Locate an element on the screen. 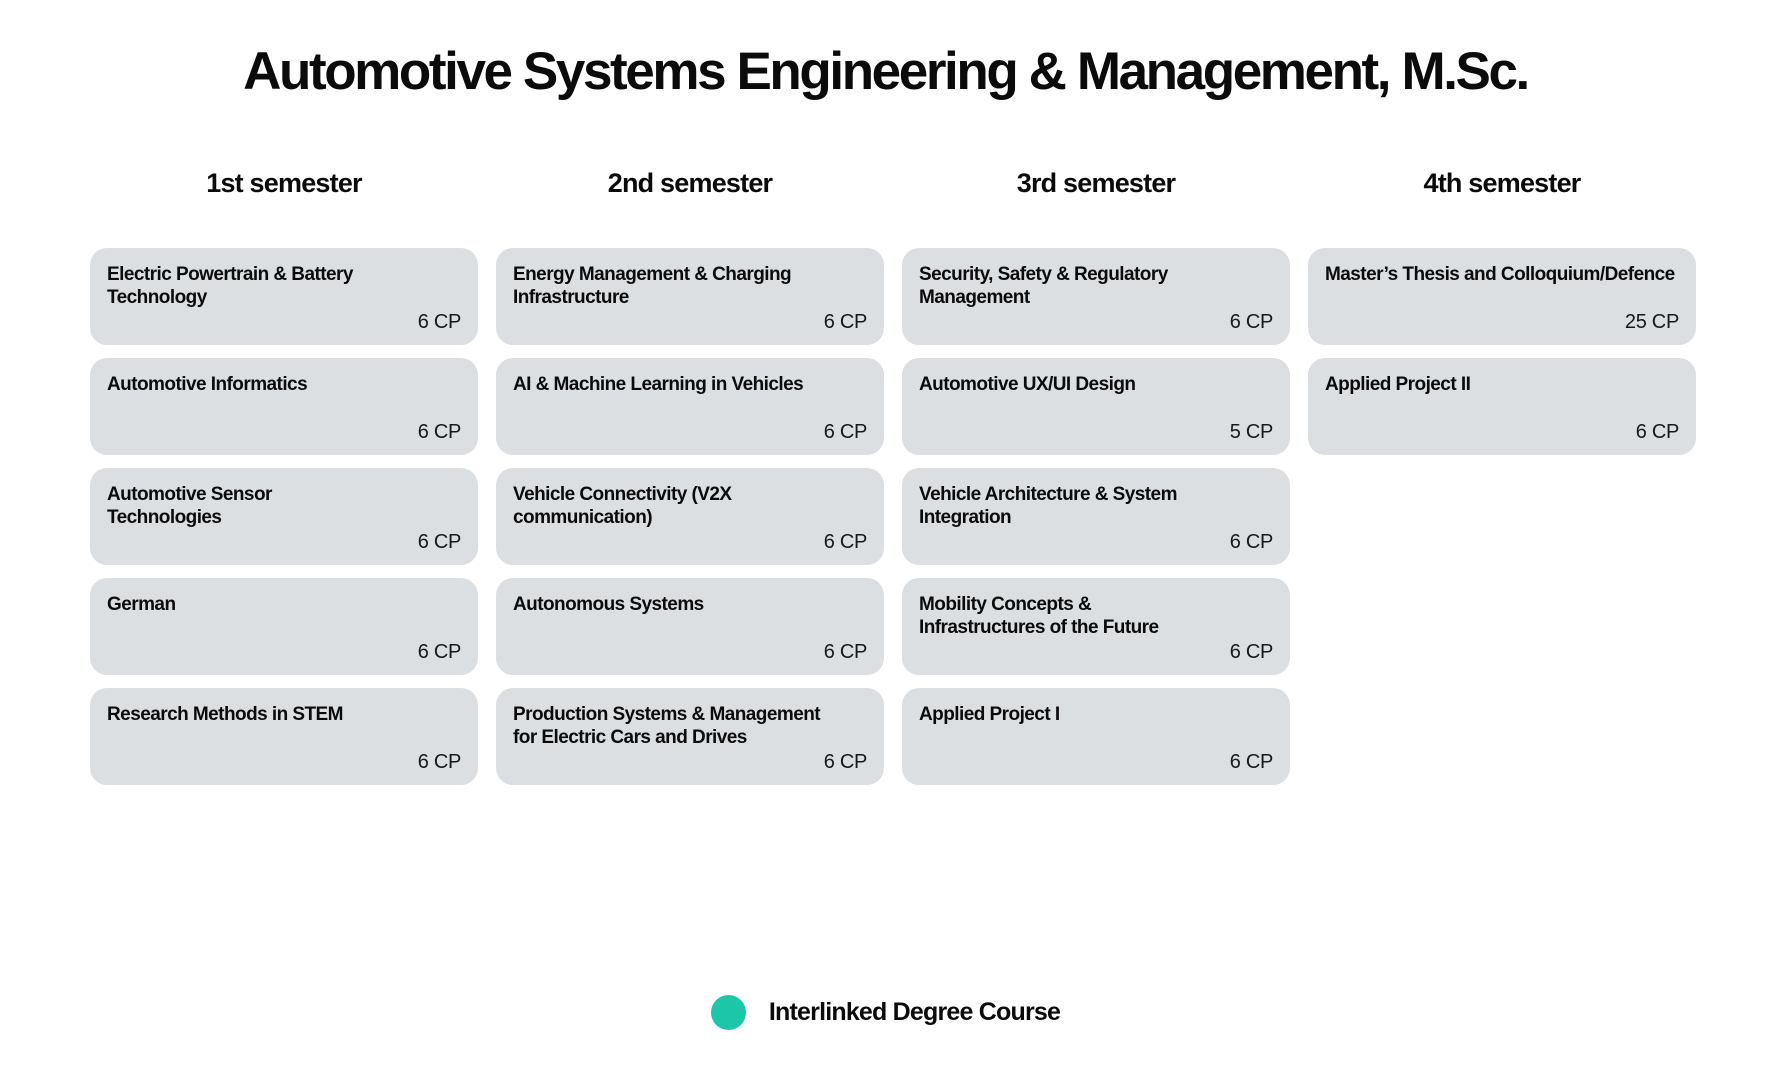 The height and width of the screenshot is (1086, 1771). course-card: Applied Project I 6 CP is located at coordinates (1096, 736).